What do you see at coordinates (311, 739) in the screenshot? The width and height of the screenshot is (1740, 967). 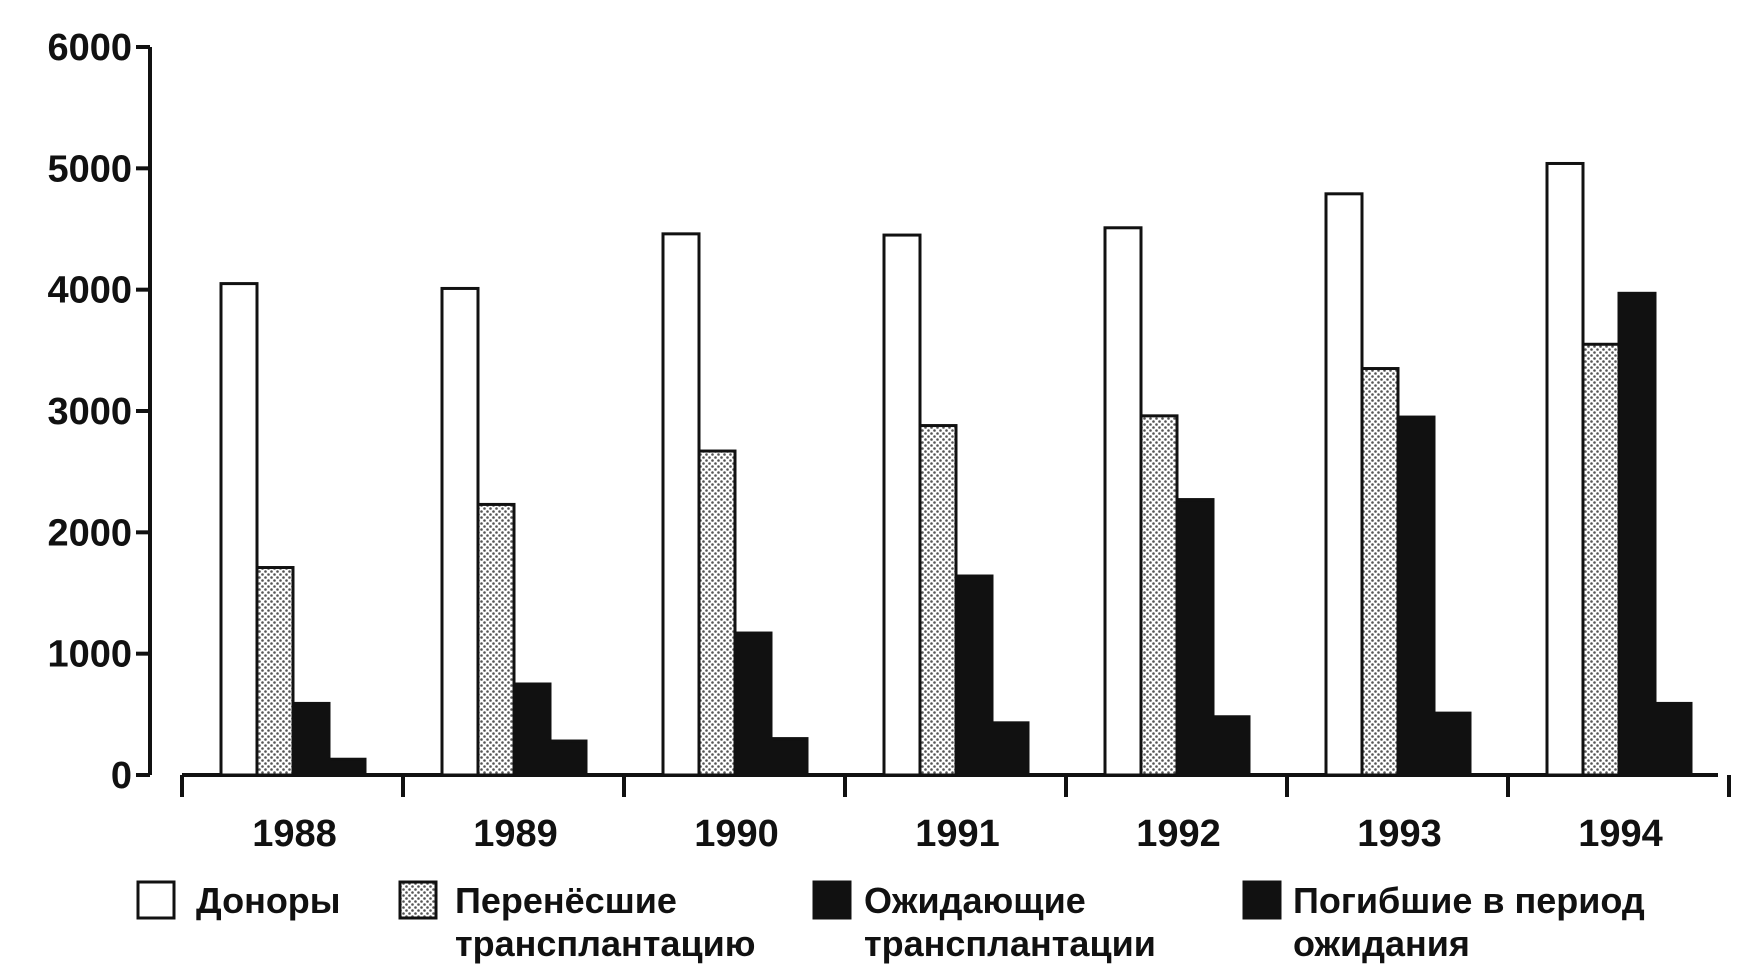 I see `bar-3-1988` at bounding box center [311, 739].